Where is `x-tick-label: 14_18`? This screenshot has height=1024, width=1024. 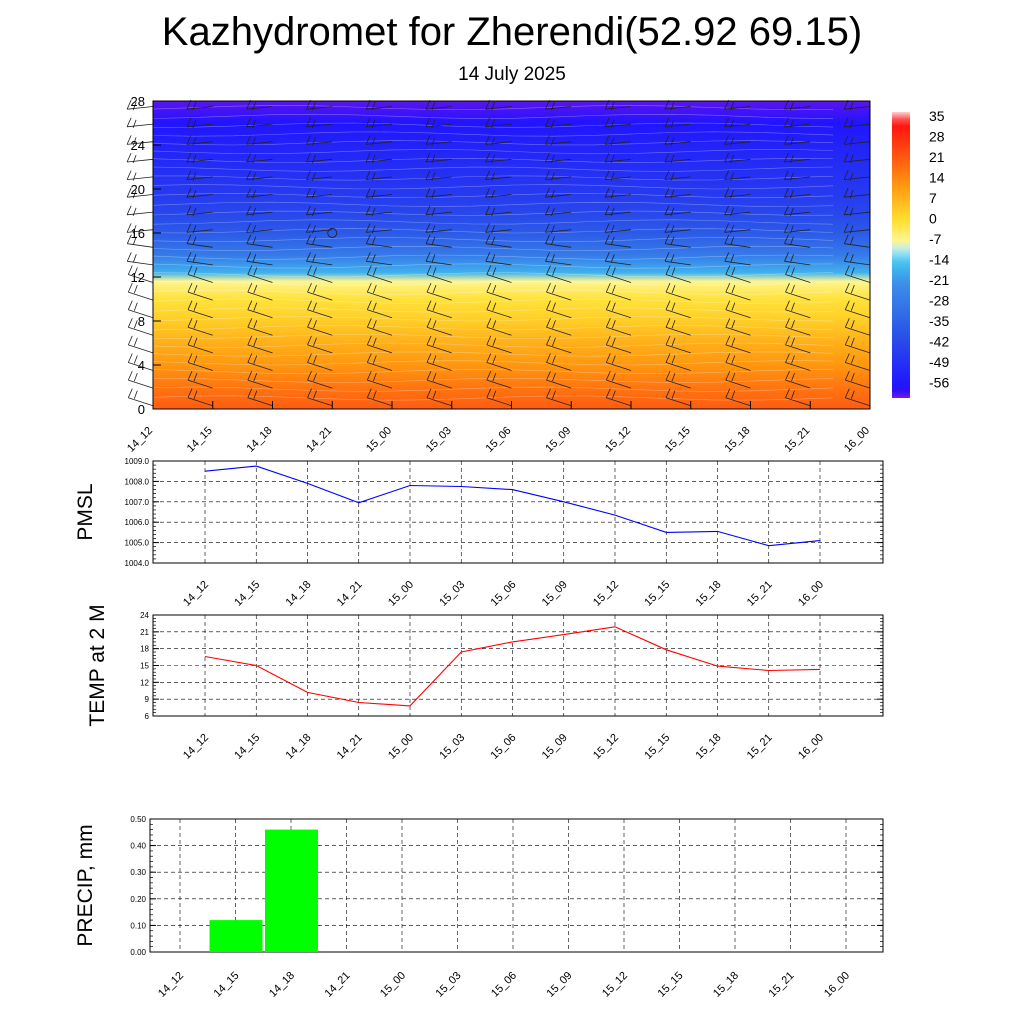 x-tick-label: 14_18 is located at coordinates (299, 747).